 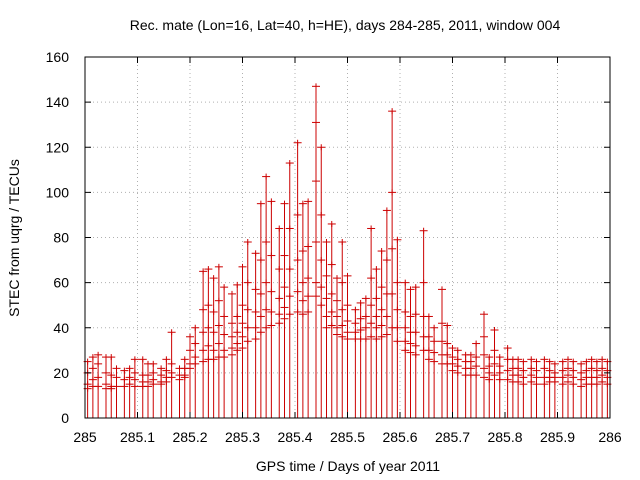 What do you see at coordinates (65, 418) in the screenshot?
I see `y-tick-label: 0` at bounding box center [65, 418].